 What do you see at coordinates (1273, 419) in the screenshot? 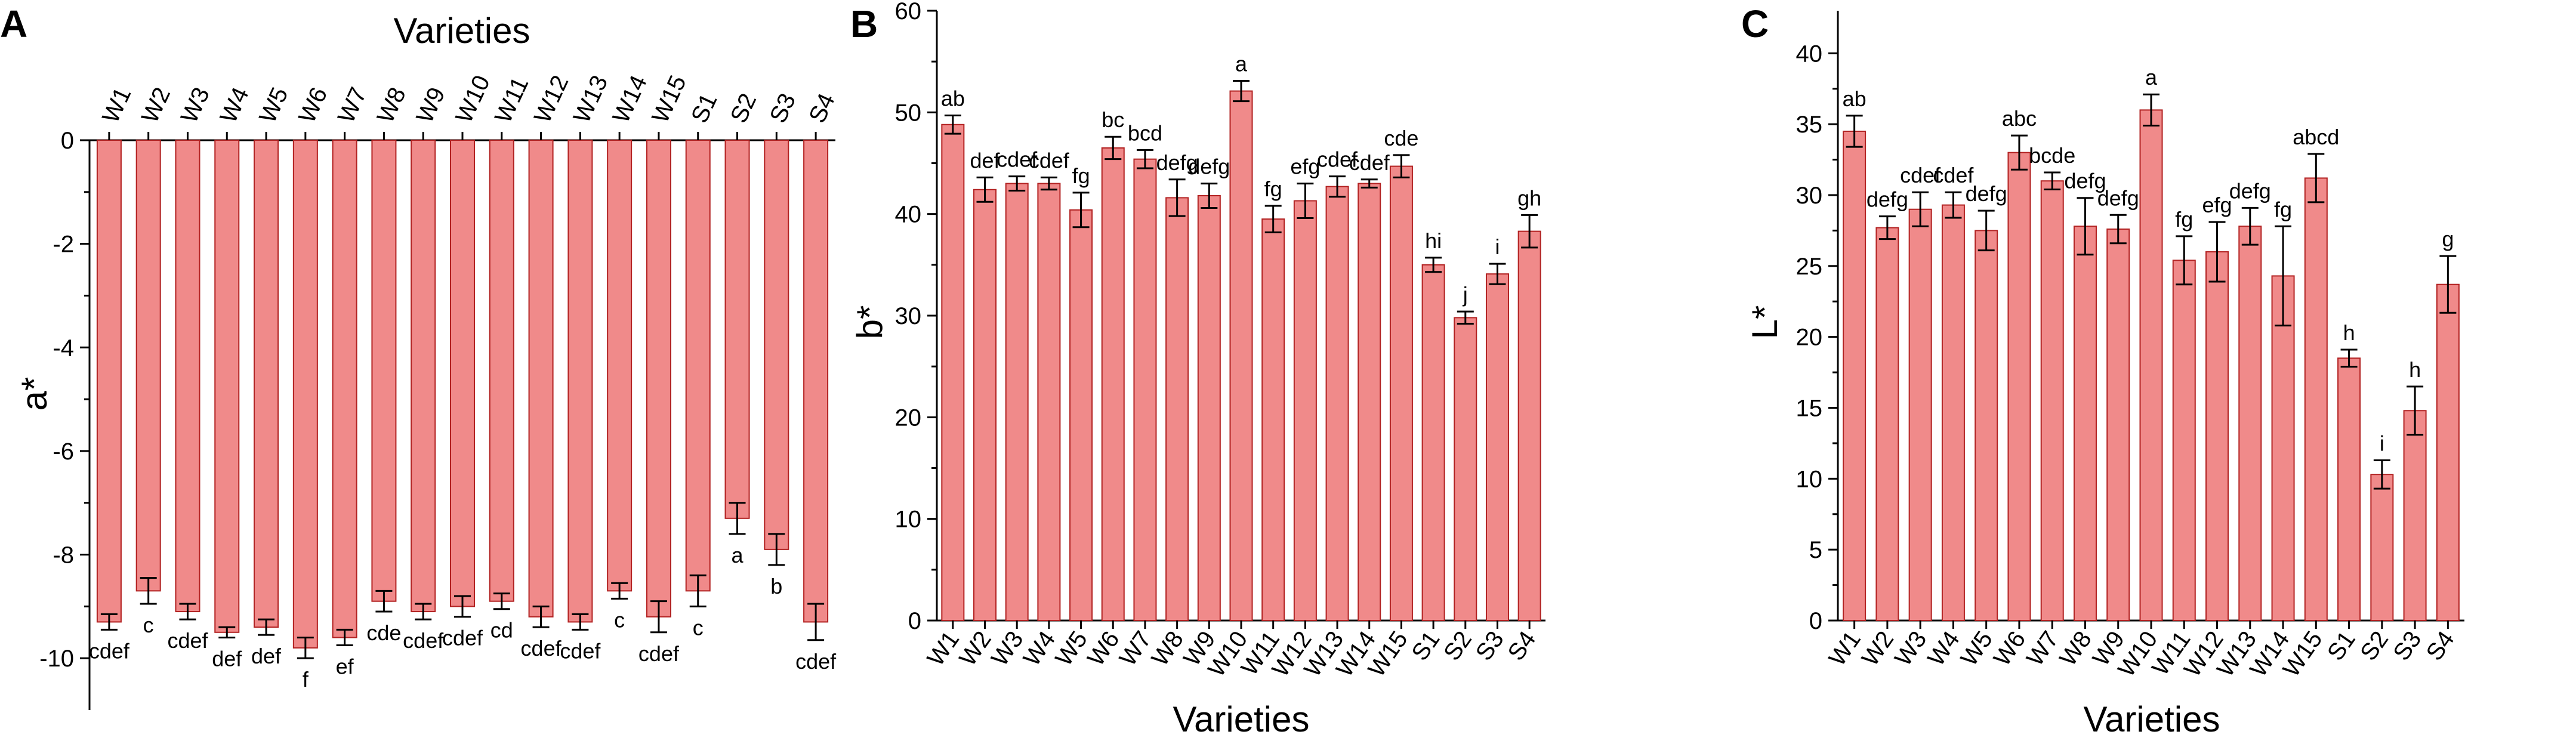
I see `bar-b-w11` at bounding box center [1273, 419].